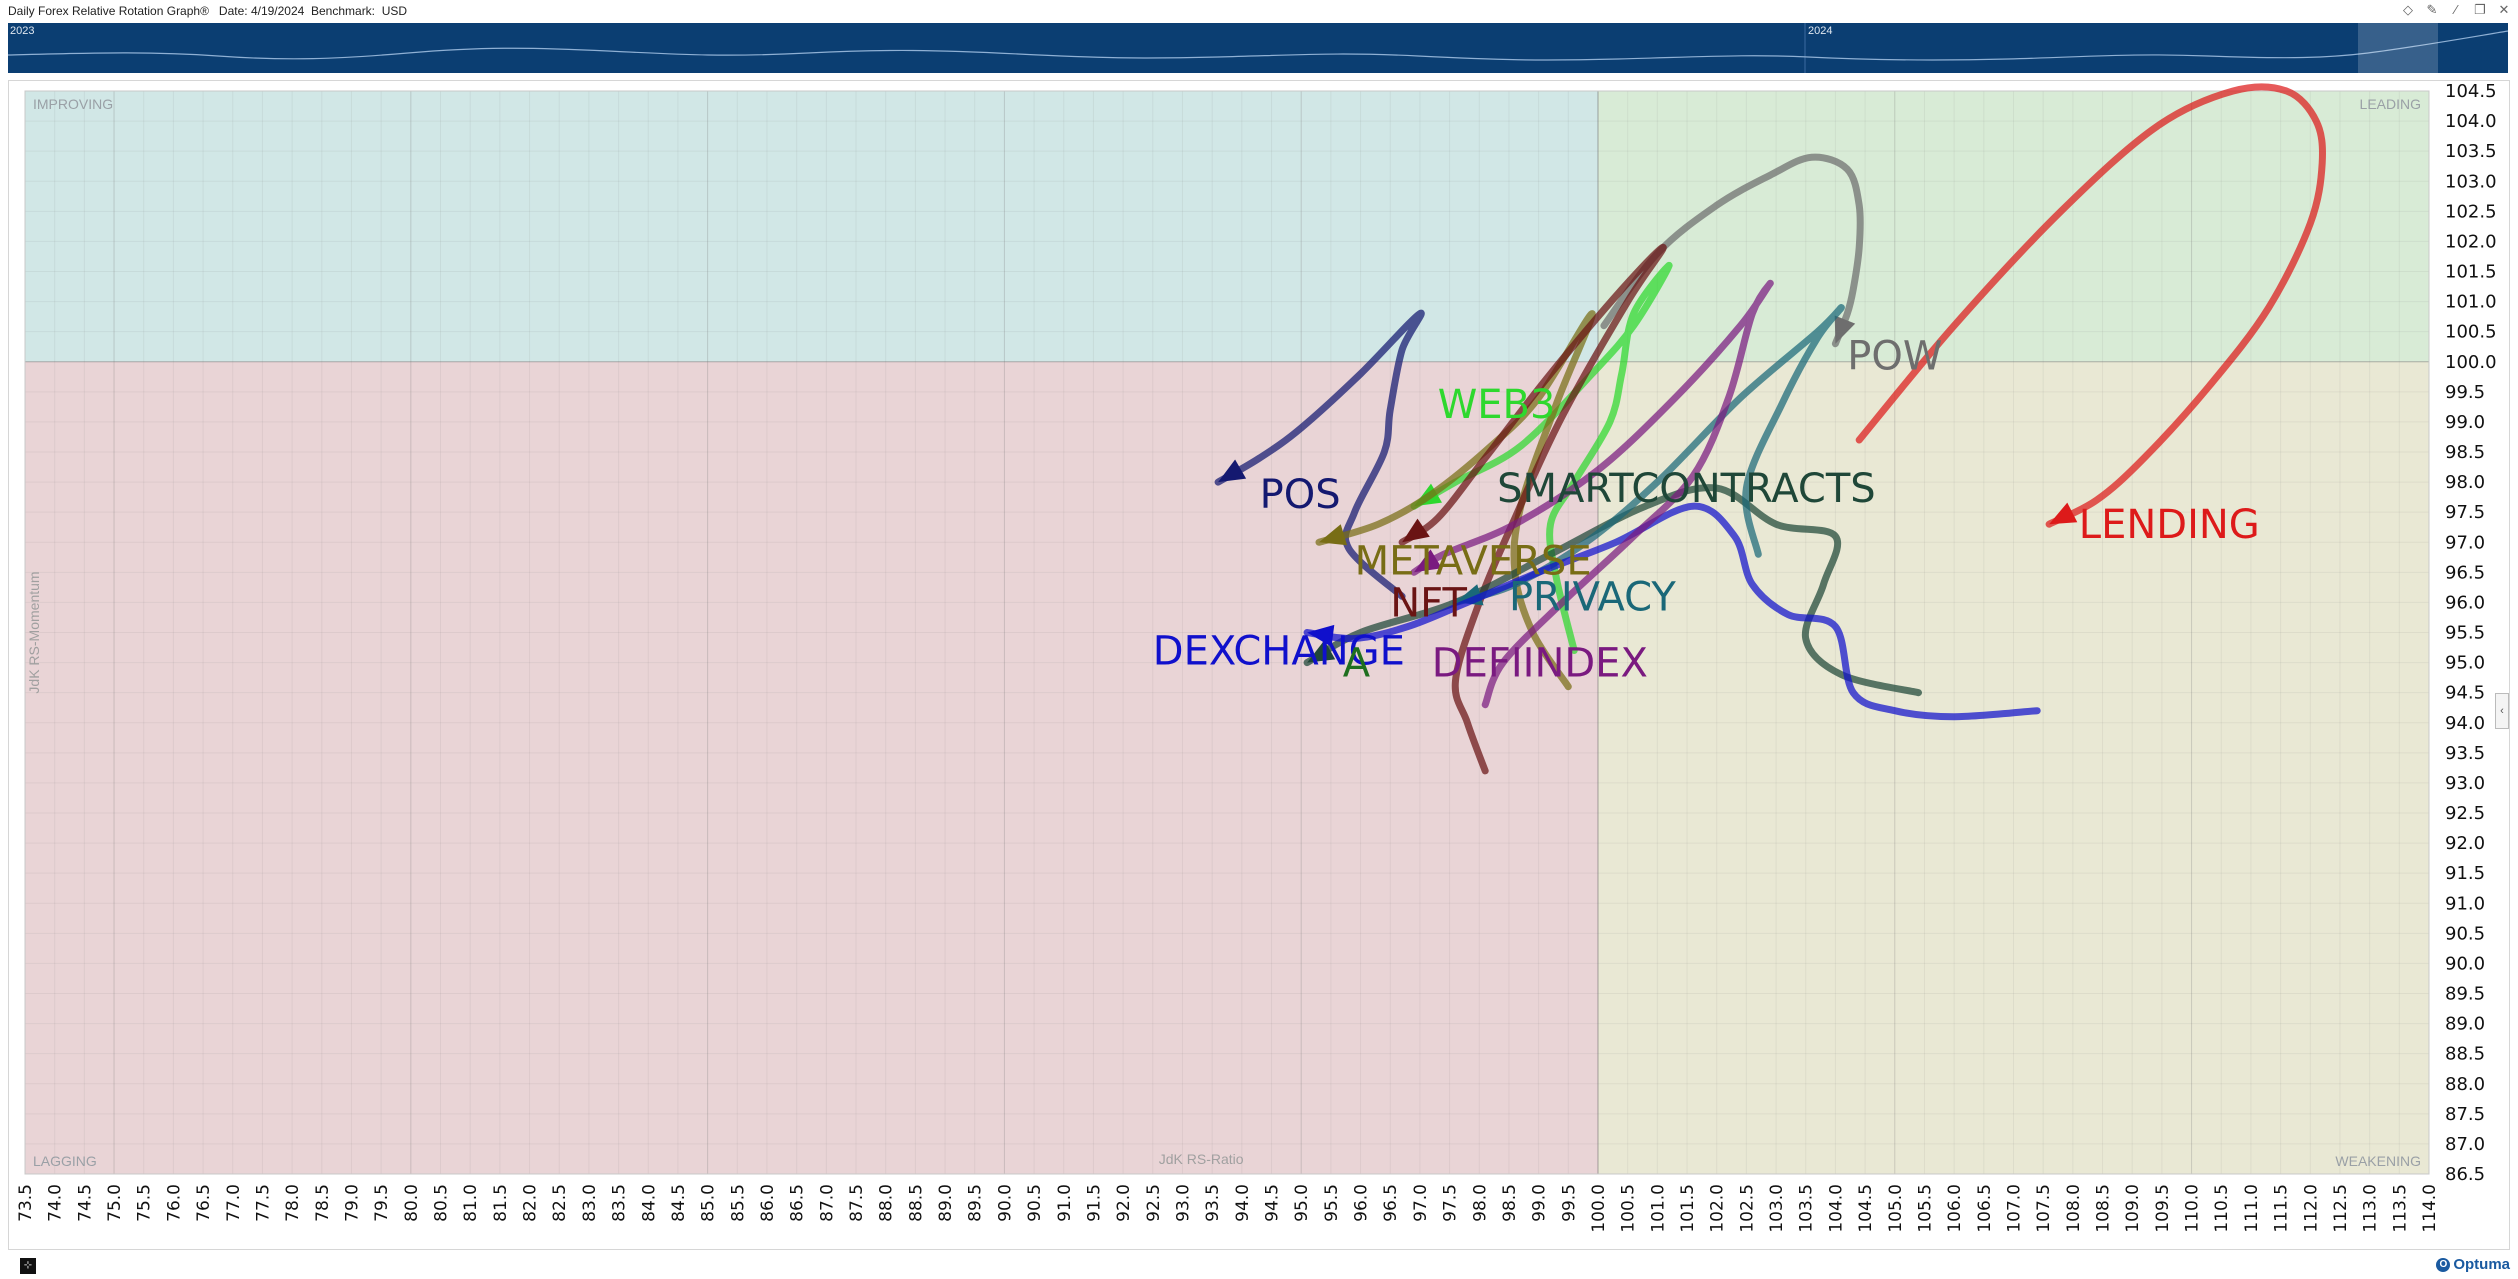 This screenshot has height=1279, width=2518. Describe the element at coordinates (2465, 783) in the screenshot. I see `y-tick-label: 93.0` at that location.